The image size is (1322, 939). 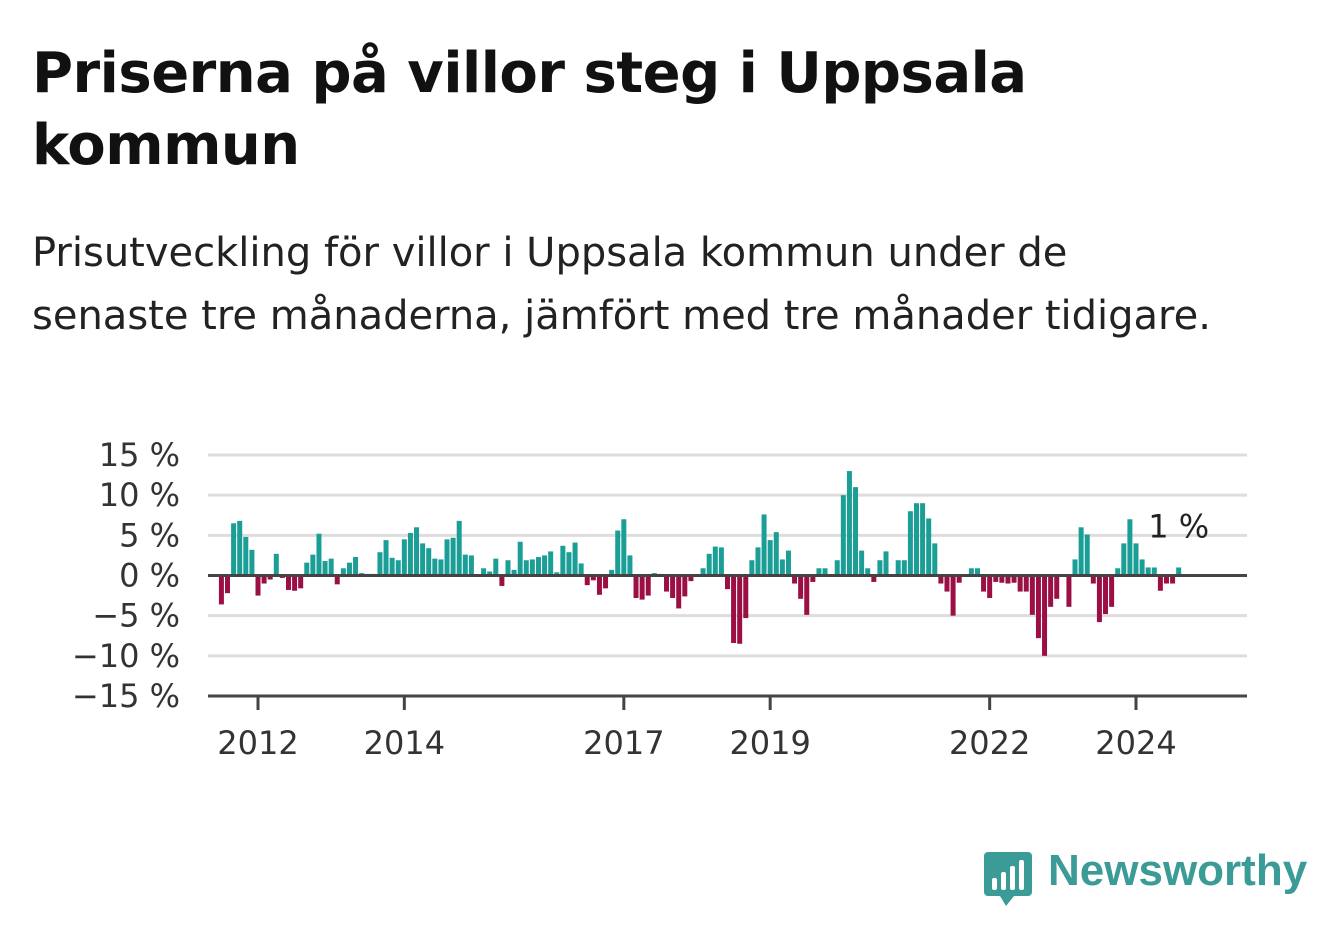 What do you see at coordinates (149, 576) in the screenshot?
I see `y-tick-label: 0 %` at bounding box center [149, 576].